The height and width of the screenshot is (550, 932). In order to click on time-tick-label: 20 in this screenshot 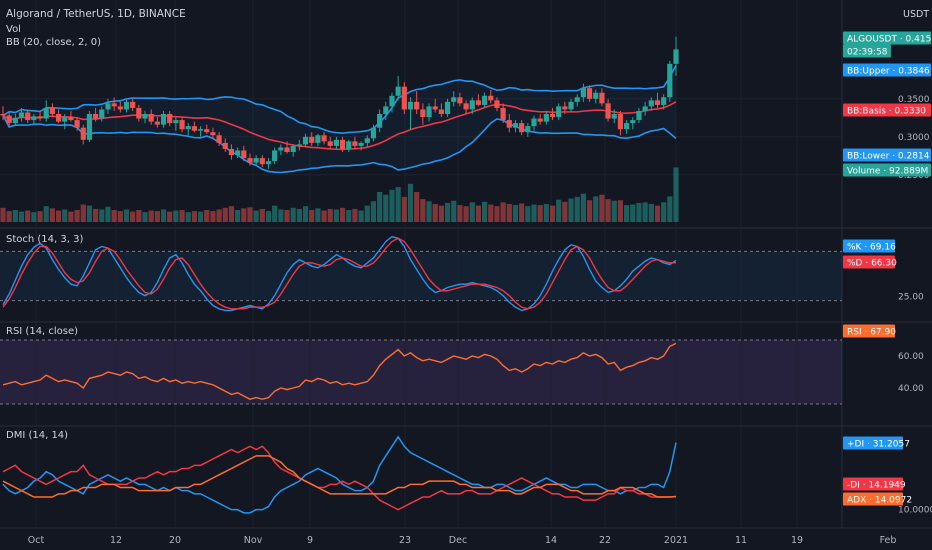, I will do `click(175, 540)`.